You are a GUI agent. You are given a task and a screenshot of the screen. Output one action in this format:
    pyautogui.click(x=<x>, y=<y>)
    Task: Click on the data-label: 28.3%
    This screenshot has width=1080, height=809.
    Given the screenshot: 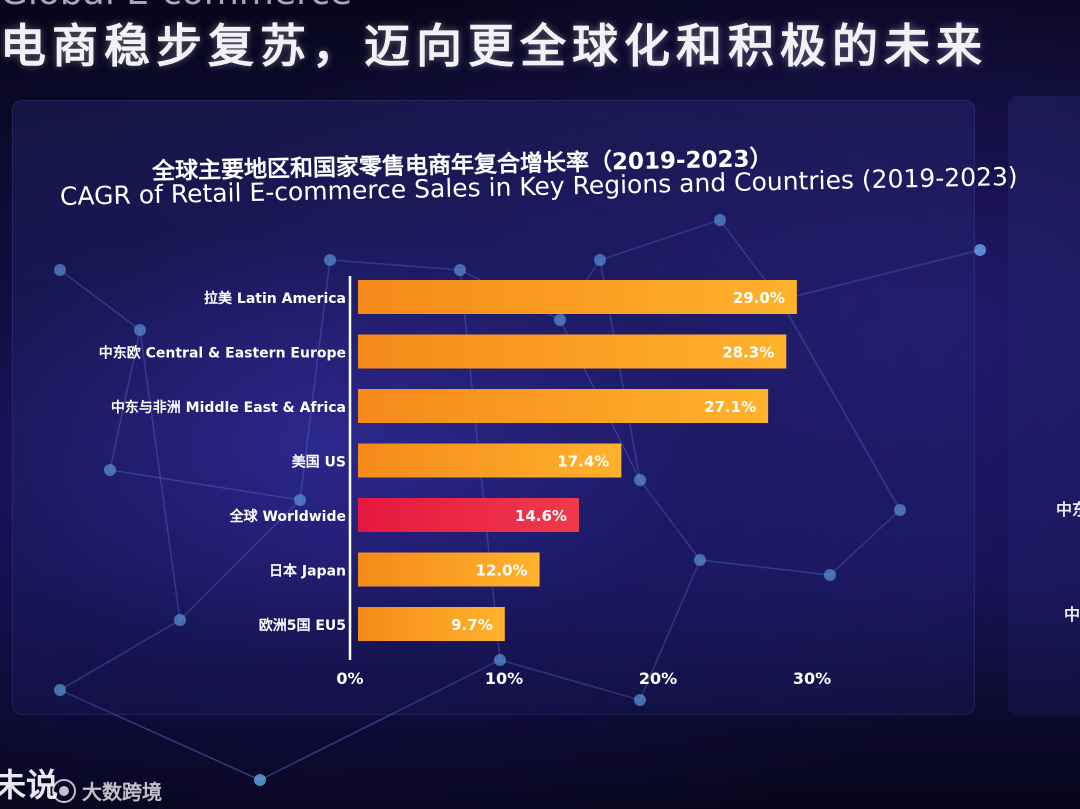 What is the action you would take?
    pyautogui.click(x=748, y=353)
    